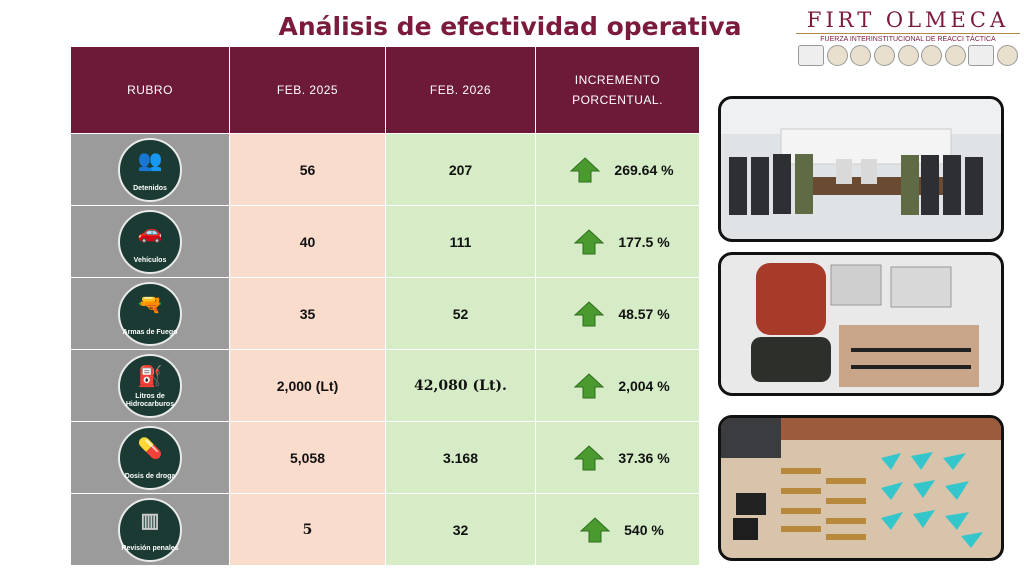 This screenshot has height=575, width=1024. I want to click on increase-cell: 37.36 %, so click(617, 457).